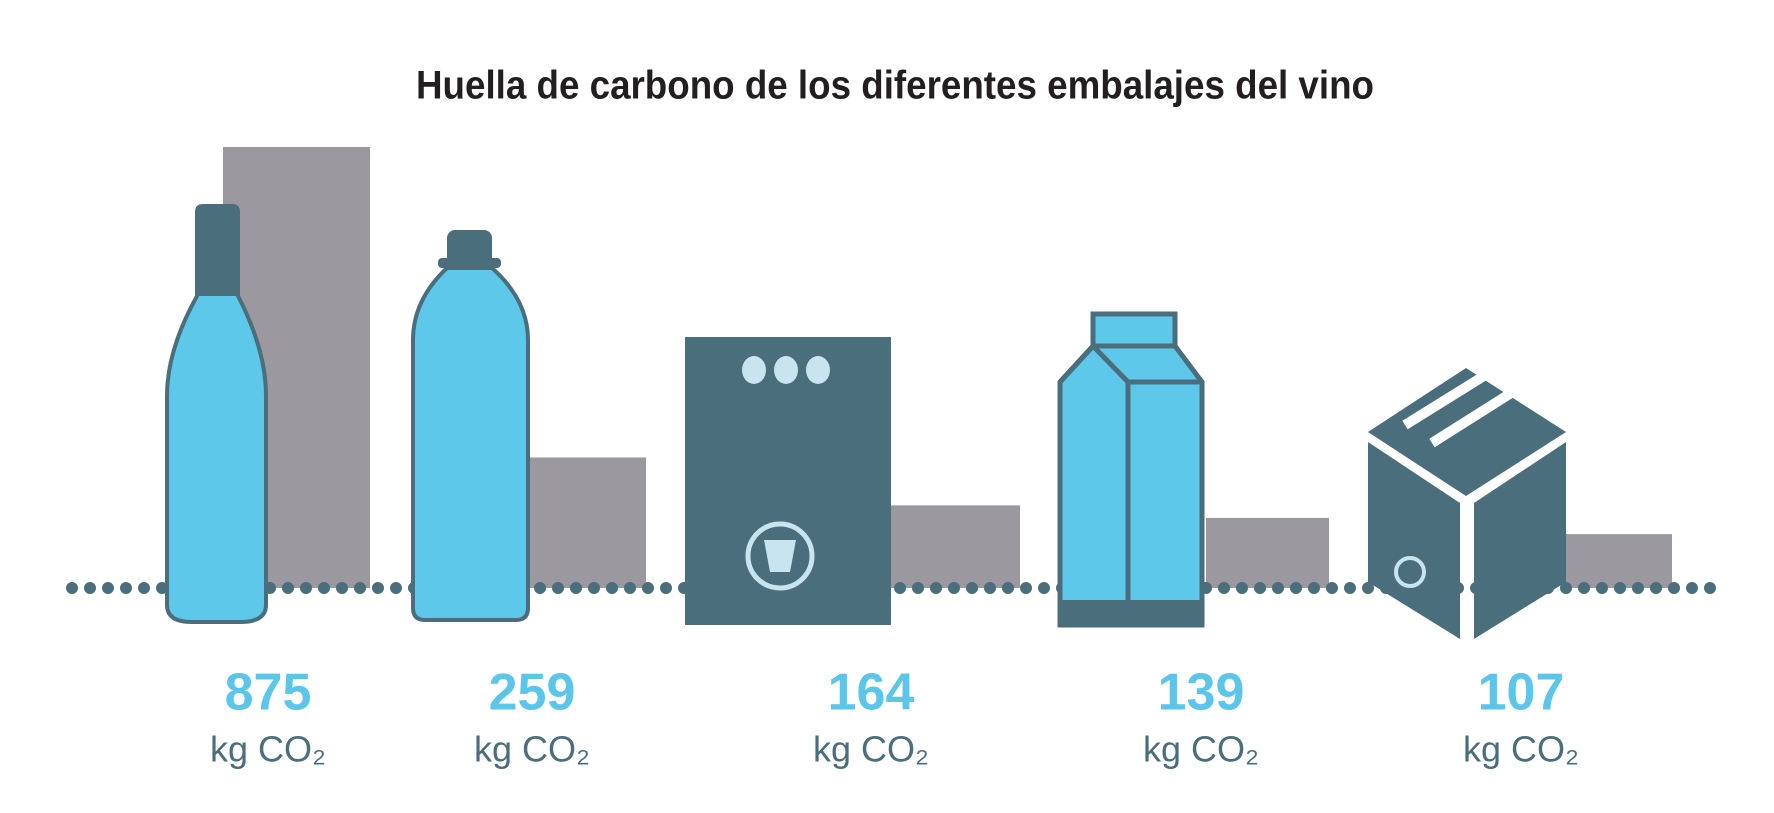  I want to click on value-label: 259, so click(532, 693).